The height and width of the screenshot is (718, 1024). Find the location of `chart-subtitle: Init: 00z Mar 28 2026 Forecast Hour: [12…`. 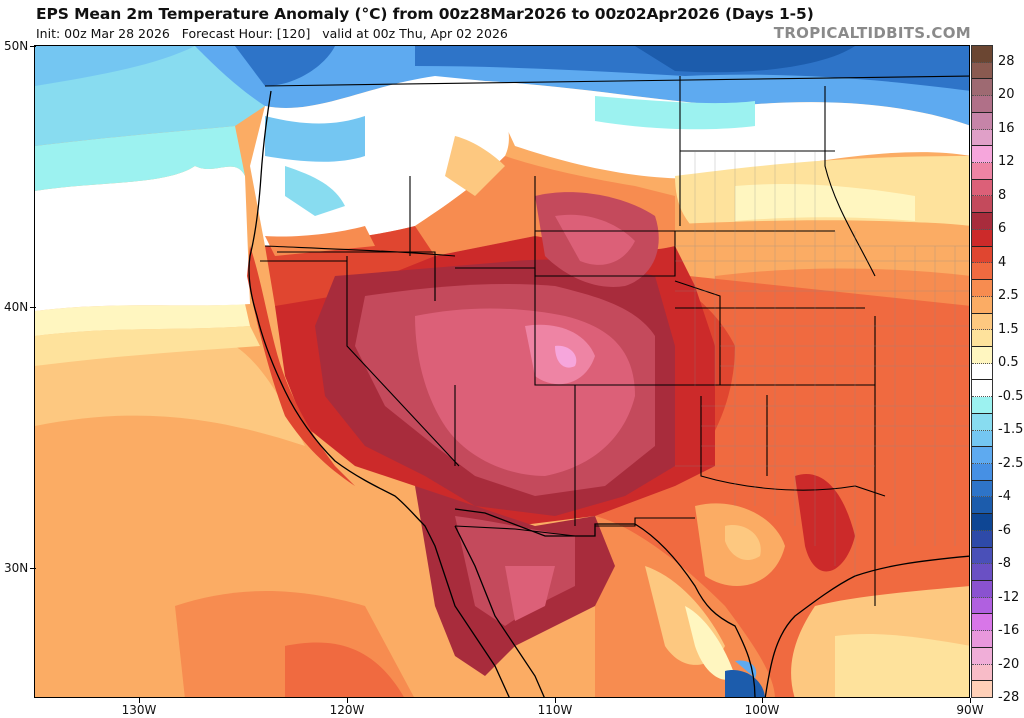

chart-subtitle: Init: 00z Mar 28 2026 Forecast Hour: [12… is located at coordinates (272, 33).